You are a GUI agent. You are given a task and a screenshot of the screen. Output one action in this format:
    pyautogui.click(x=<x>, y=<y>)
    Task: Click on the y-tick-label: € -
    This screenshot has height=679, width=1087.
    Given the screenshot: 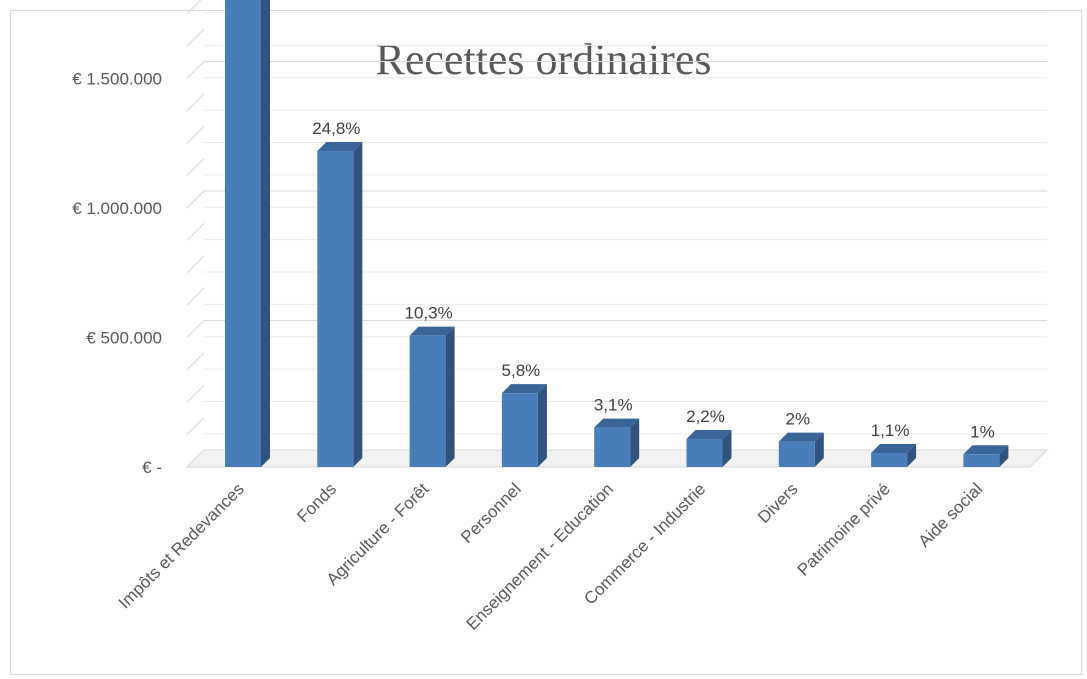 What is the action you would take?
    pyautogui.click(x=152, y=467)
    